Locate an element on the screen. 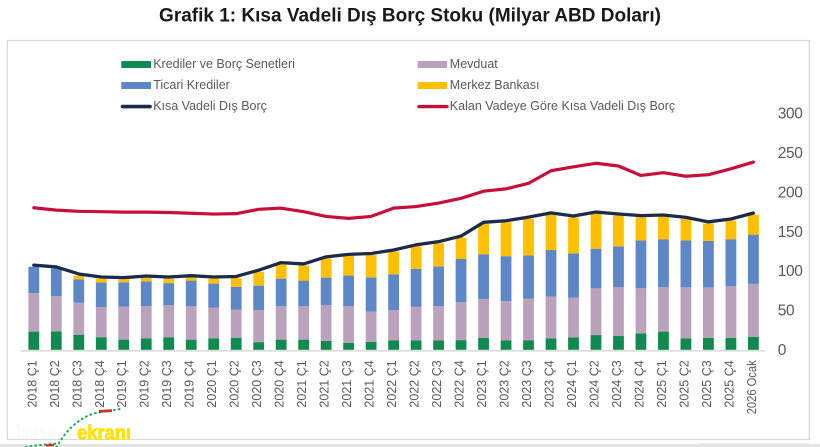 The height and width of the screenshot is (447, 820). svg-text: 2021 Ç1 is located at coordinates (302, 383).